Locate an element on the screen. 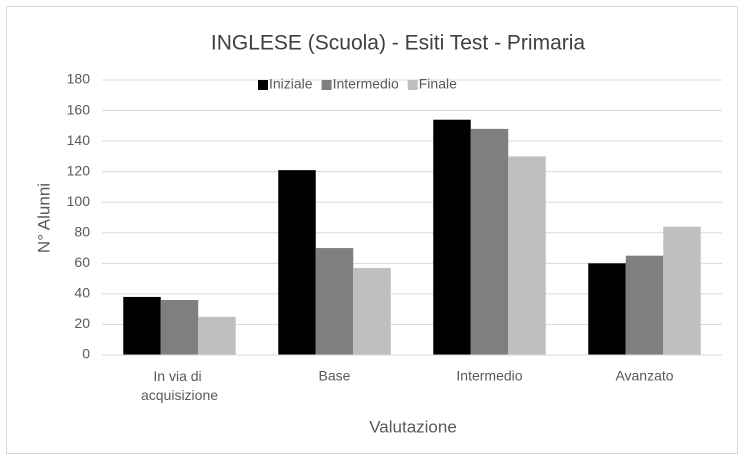  y-tick-label: 180 is located at coordinates (79, 79).